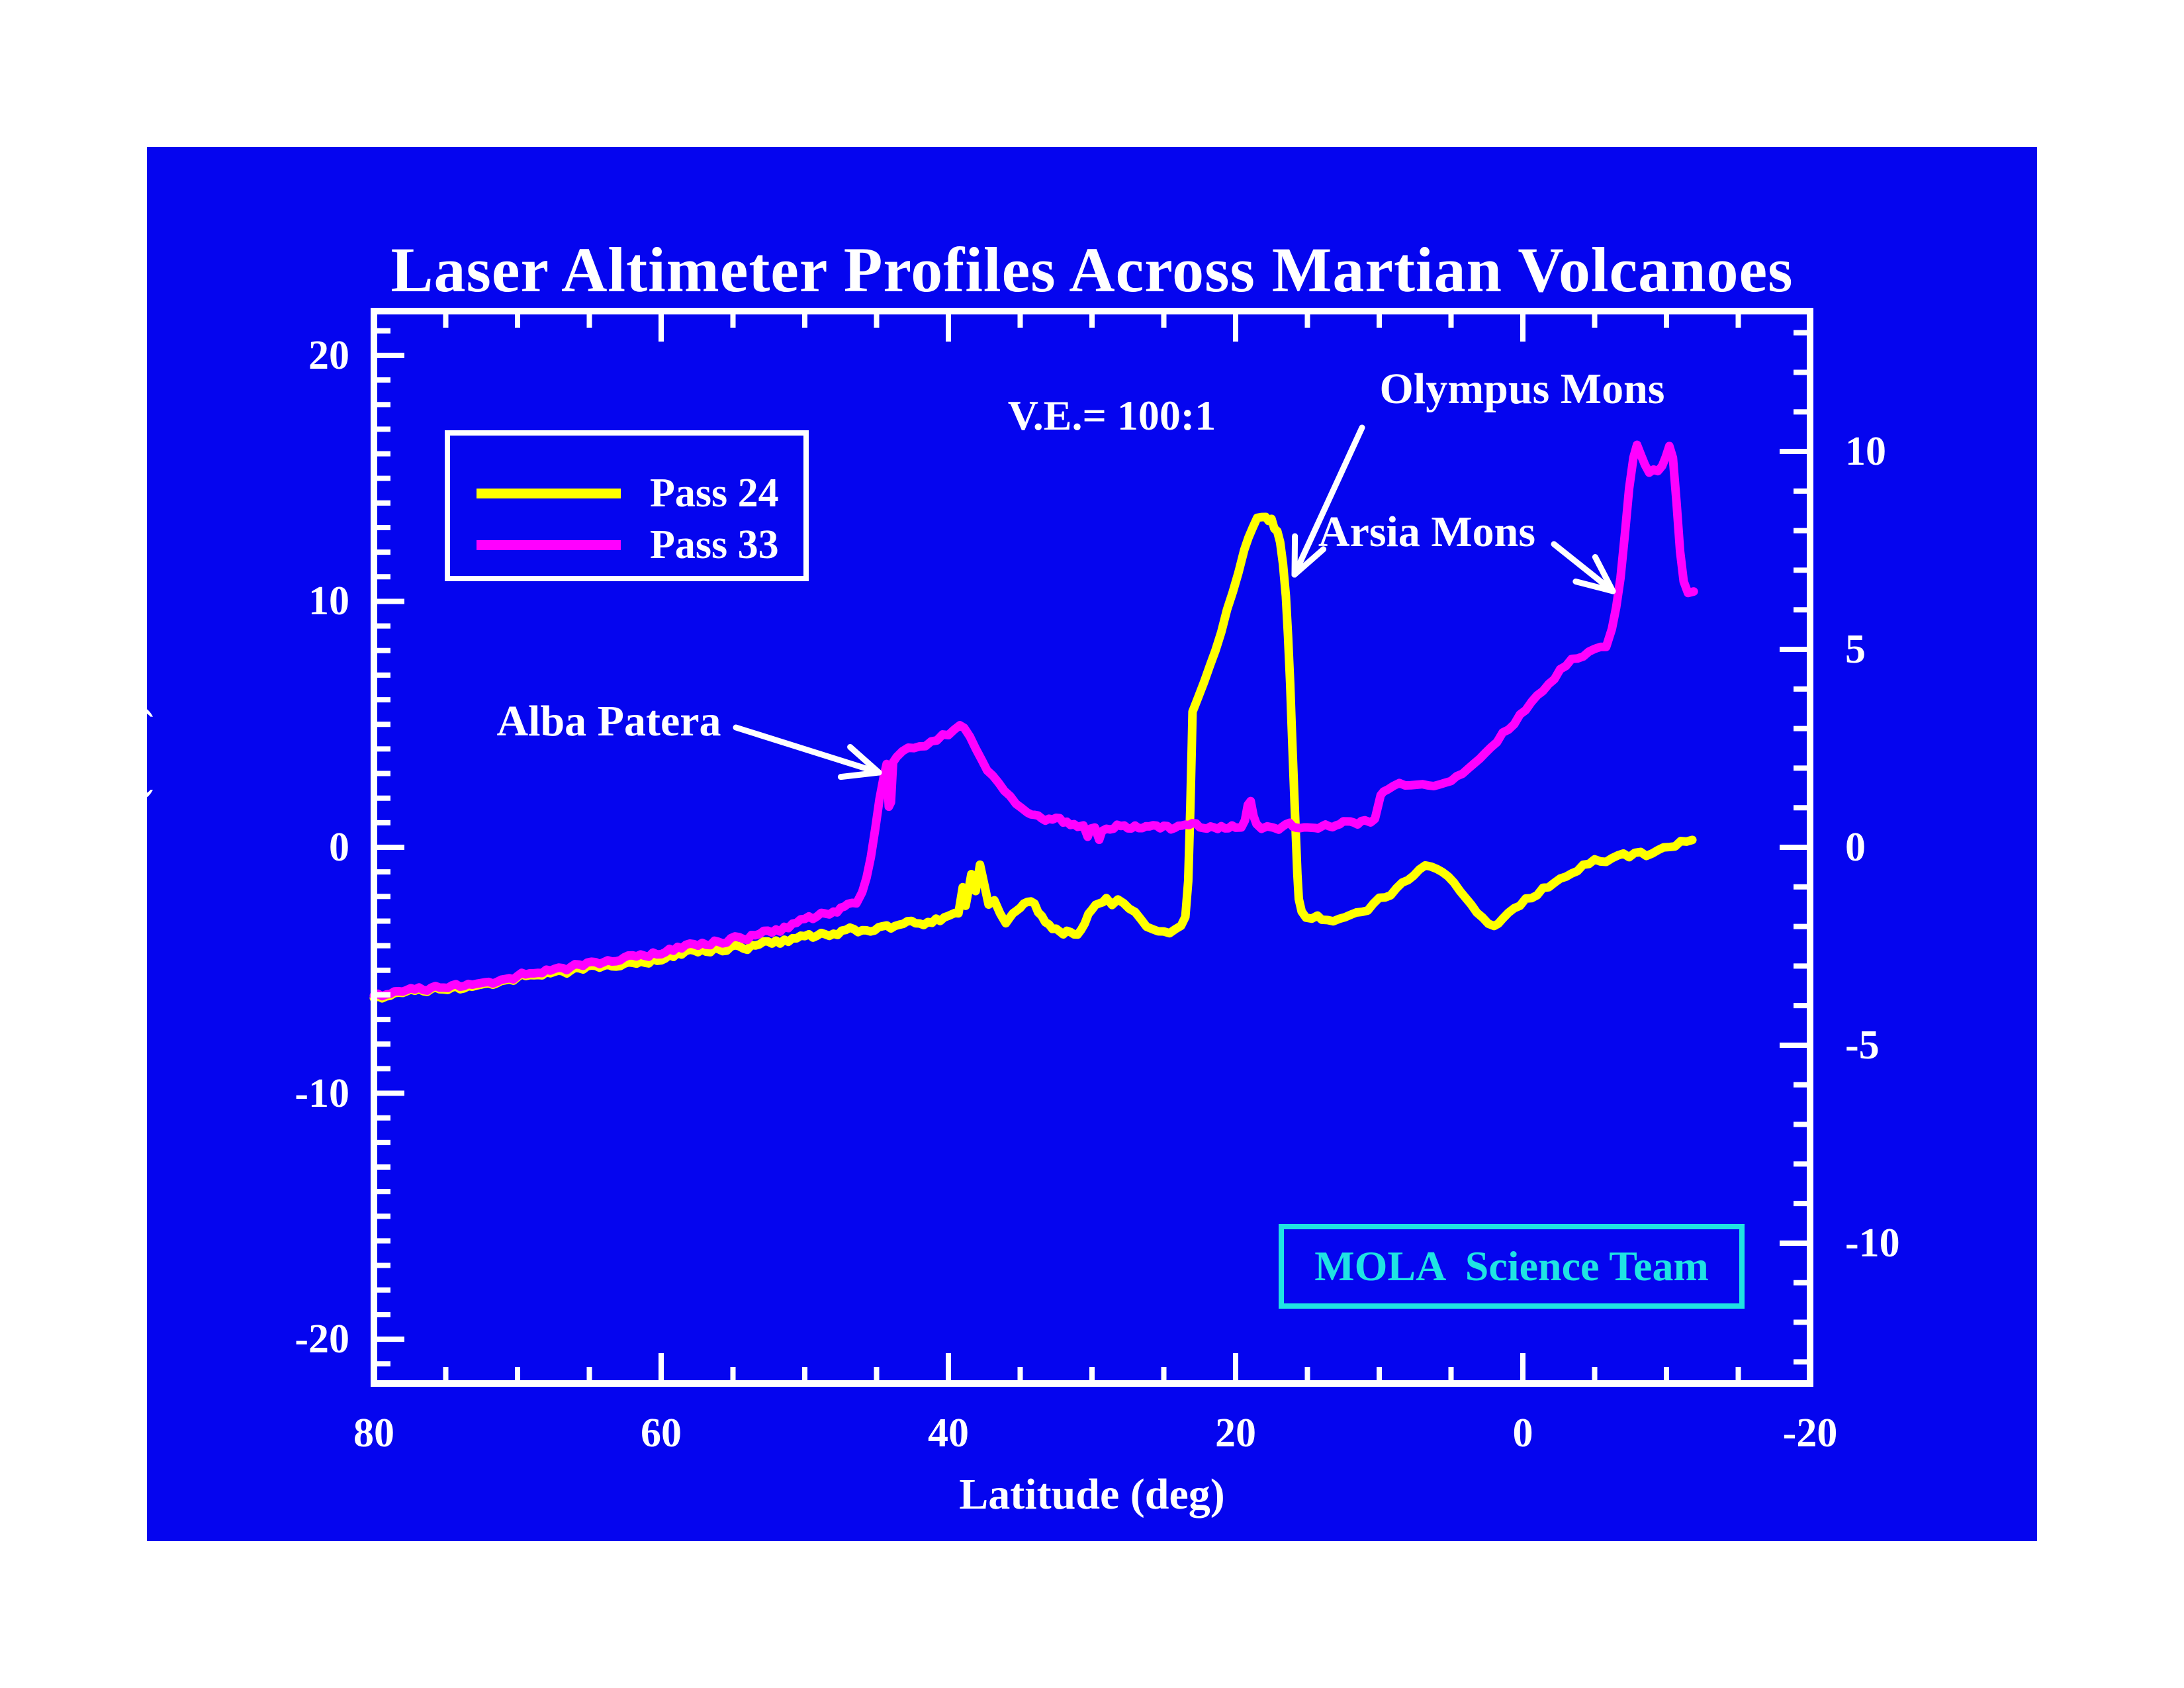  What do you see at coordinates (1235, 1433) in the screenshot?
I see `x-tick-label-20: 20` at bounding box center [1235, 1433].